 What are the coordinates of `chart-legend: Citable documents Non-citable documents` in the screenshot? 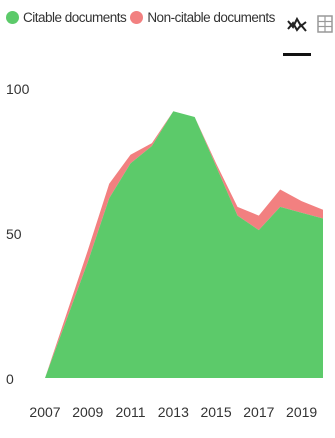 It's located at (142, 17).